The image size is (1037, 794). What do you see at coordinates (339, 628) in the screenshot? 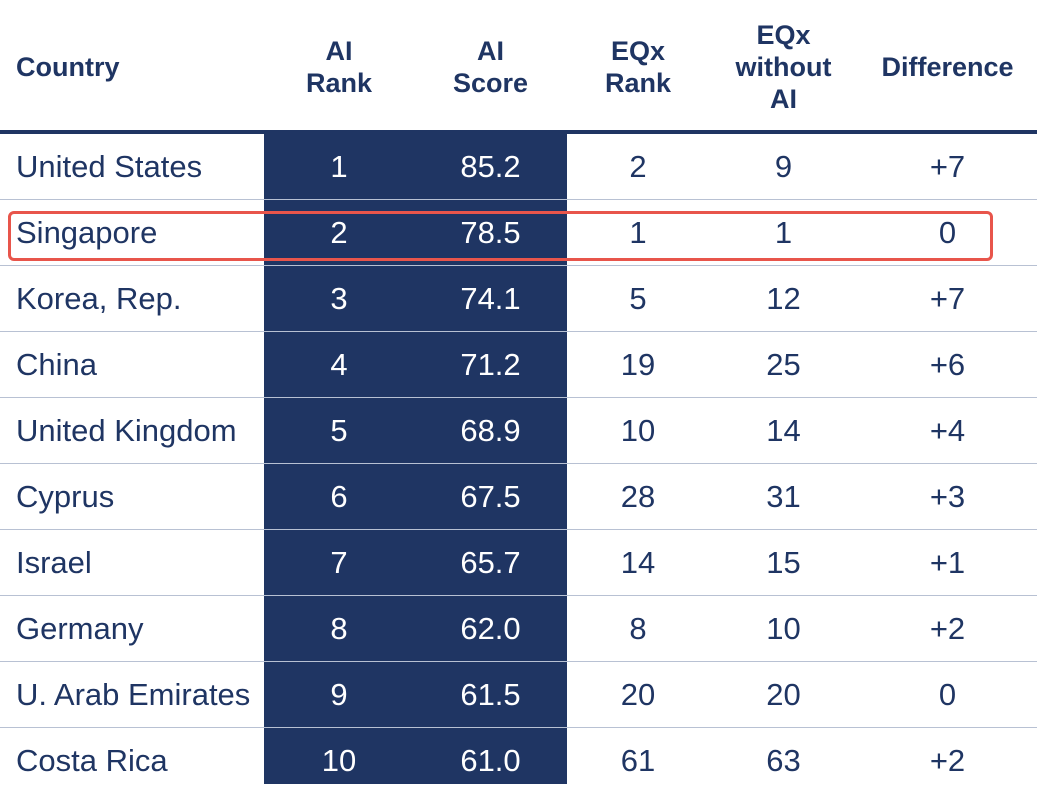
I see `cell-germany-ai-rank: 8` at bounding box center [339, 628].